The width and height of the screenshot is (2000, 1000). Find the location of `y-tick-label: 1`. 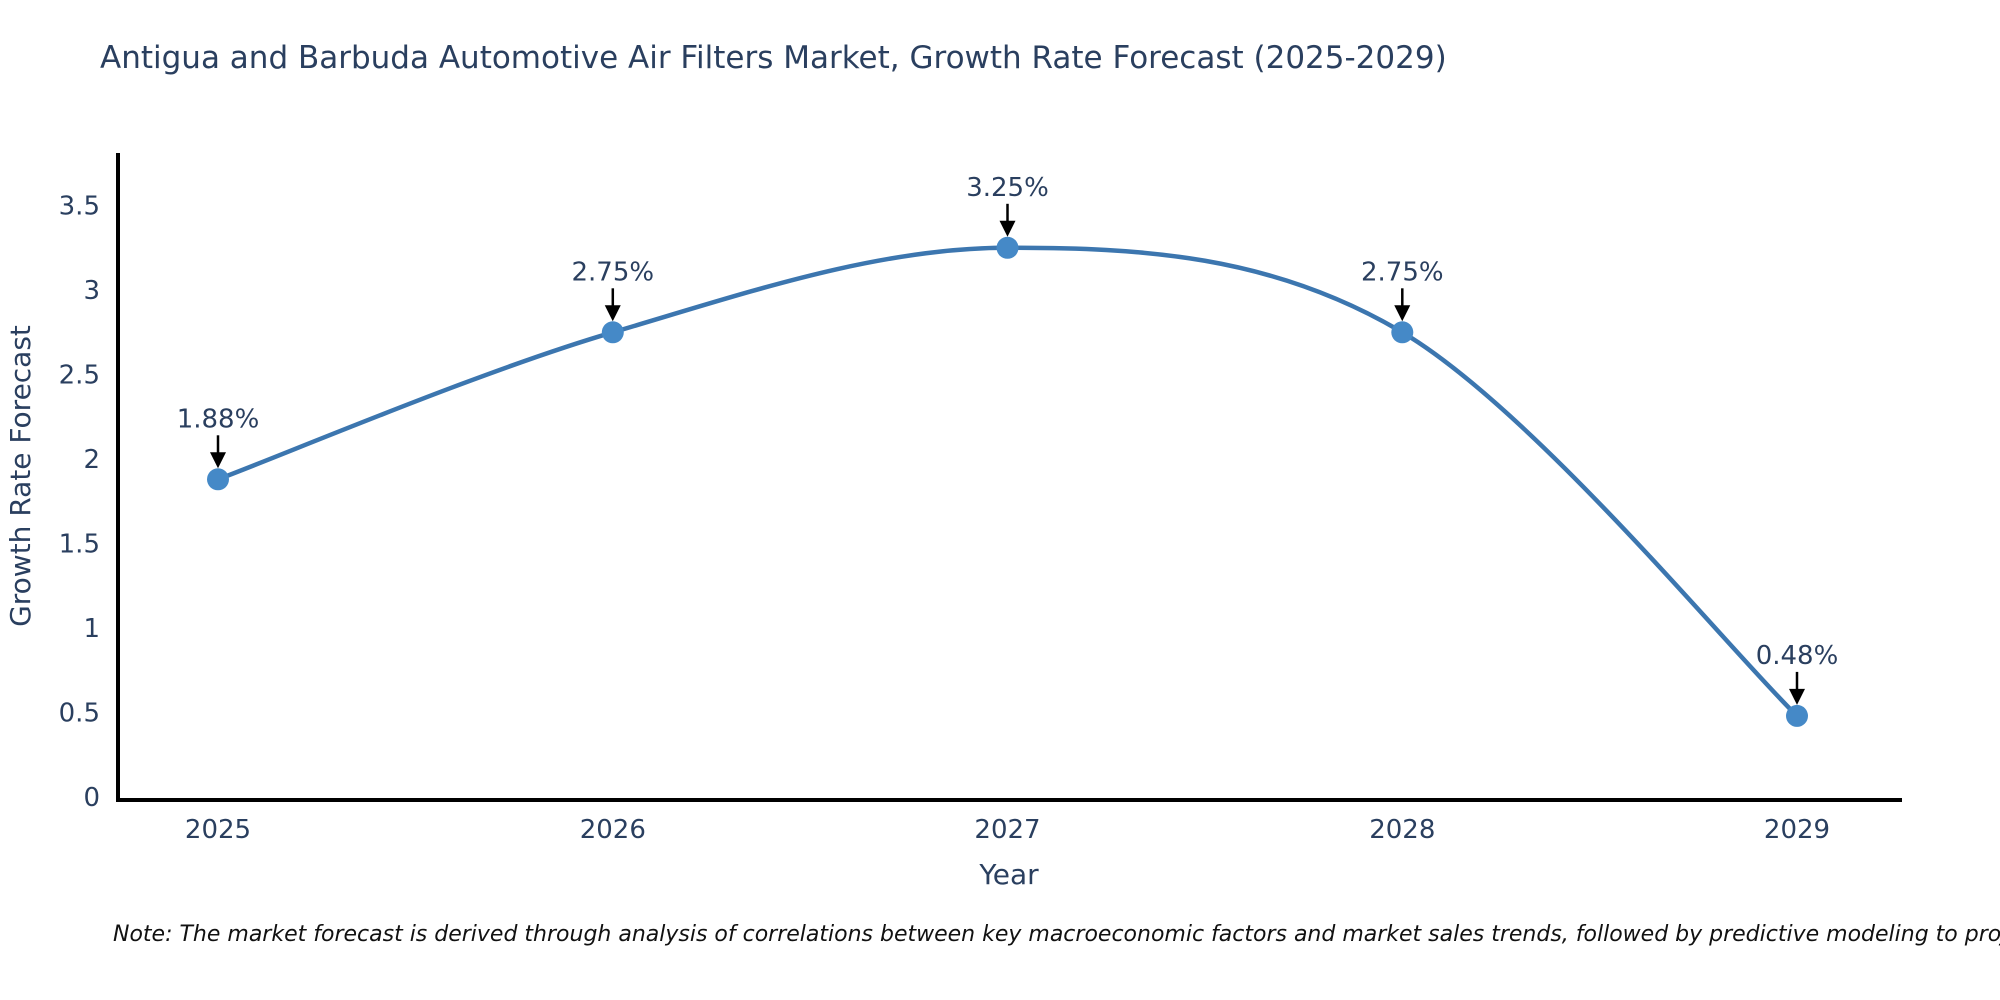

y-tick-label: 1 is located at coordinates (91, 629).